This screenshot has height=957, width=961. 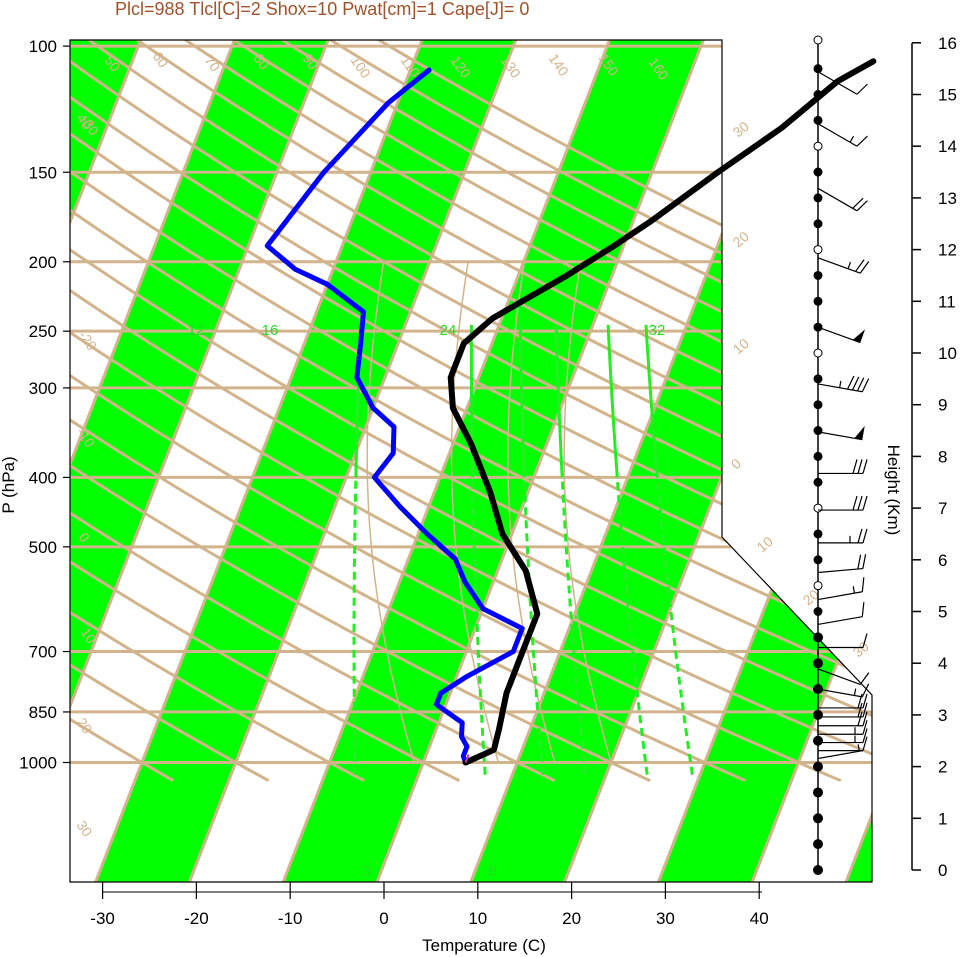 What do you see at coordinates (942, 663) in the screenshot?
I see `height-tick-label: 4` at bounding box center [942, 663].